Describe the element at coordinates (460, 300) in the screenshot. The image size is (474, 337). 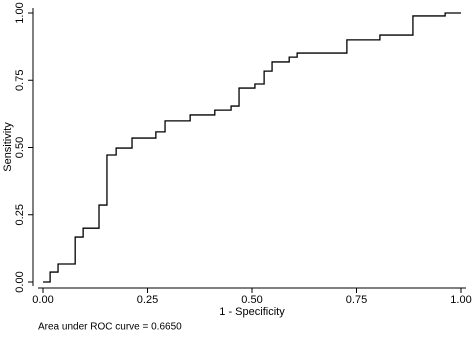
I see `x-tick-label: 1.00` at that location.